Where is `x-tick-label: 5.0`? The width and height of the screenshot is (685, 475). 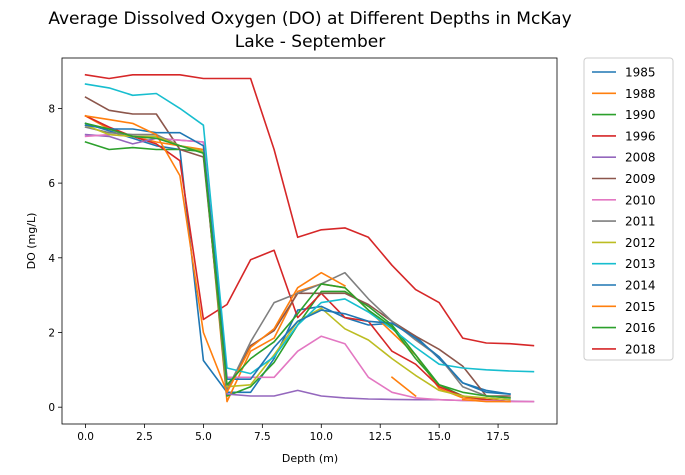 x-tick-label: 5.0 is located at coordinates (203, 437).